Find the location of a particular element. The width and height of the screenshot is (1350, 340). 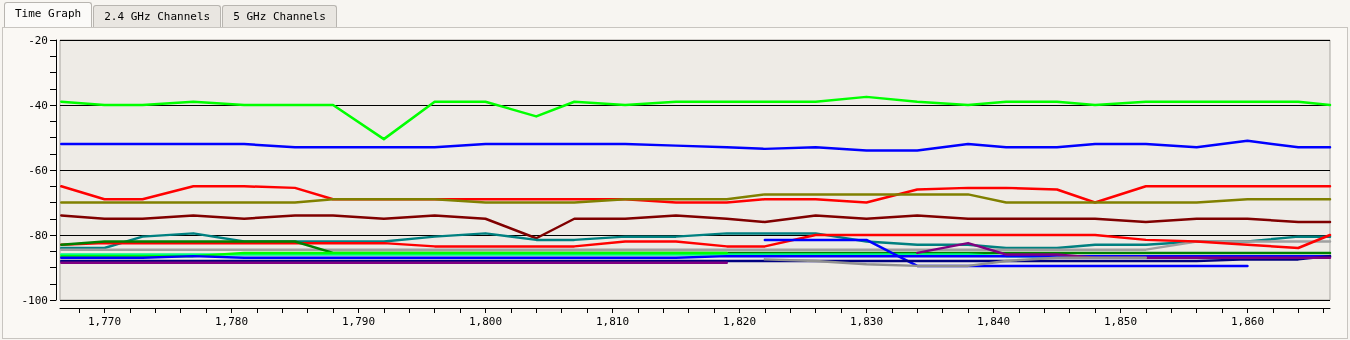

x-tick-label: 1,860 is located at coordinates (1247, 321).